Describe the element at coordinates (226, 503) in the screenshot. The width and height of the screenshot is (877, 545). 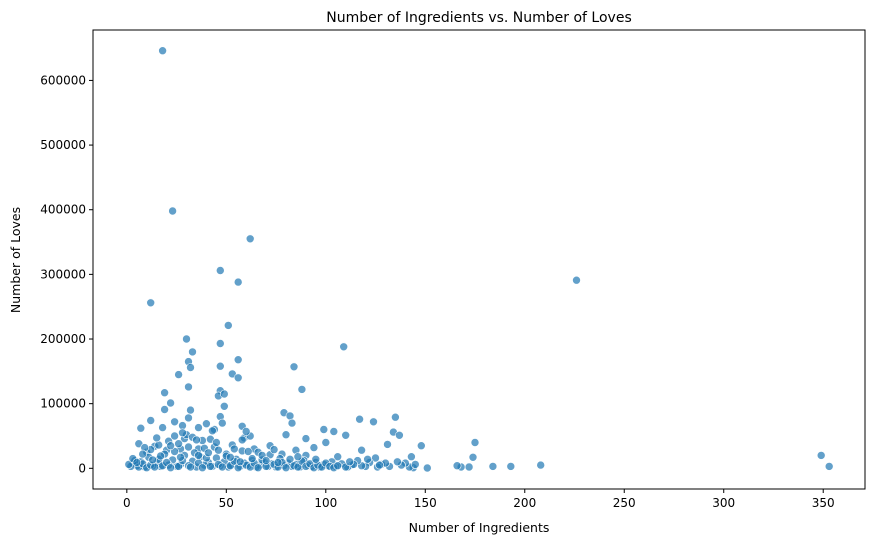
I see `x-tick-label: 50` at that location.